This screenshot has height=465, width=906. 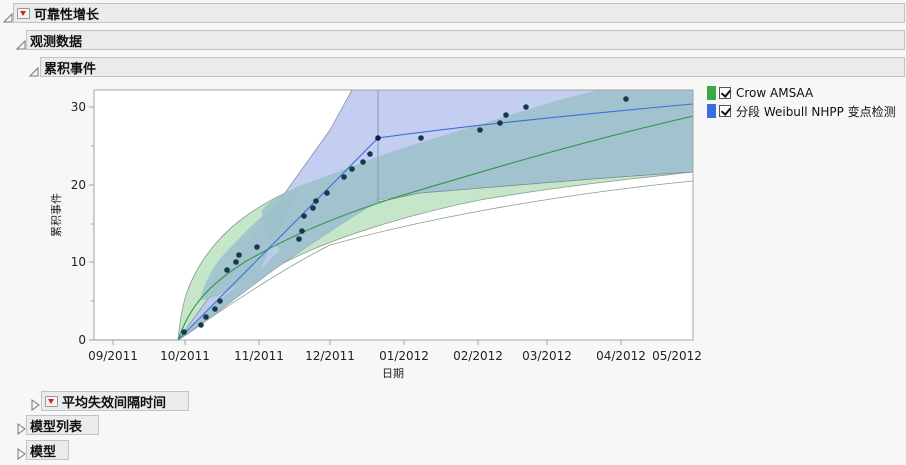 I want to click on svg-text: 01/2012, so click(x=404, y=356).